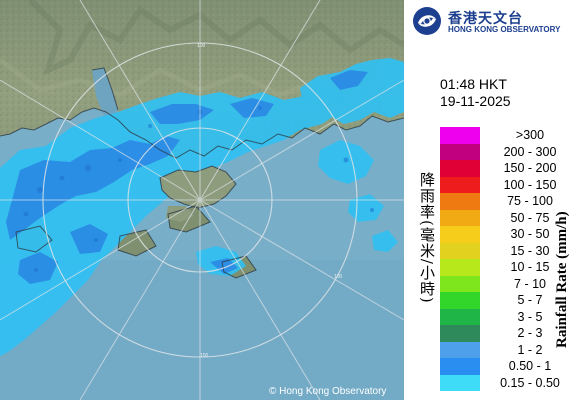 The image size is (577, 400). What do you see at coordinates (475, 101) in the screenshot?
I see `observation-date: 19-11-2025` at bounding box center [475, 101].